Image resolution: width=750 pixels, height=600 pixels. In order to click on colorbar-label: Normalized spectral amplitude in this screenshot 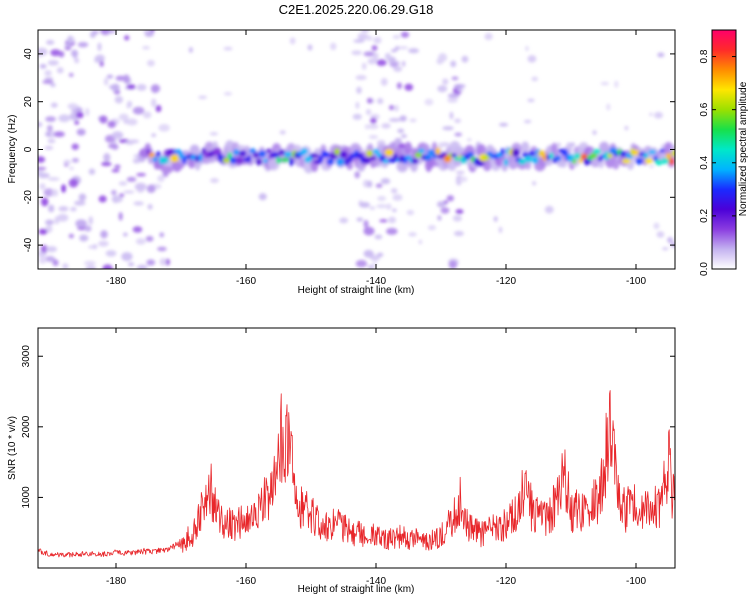, I will do `click(743, 148)`.